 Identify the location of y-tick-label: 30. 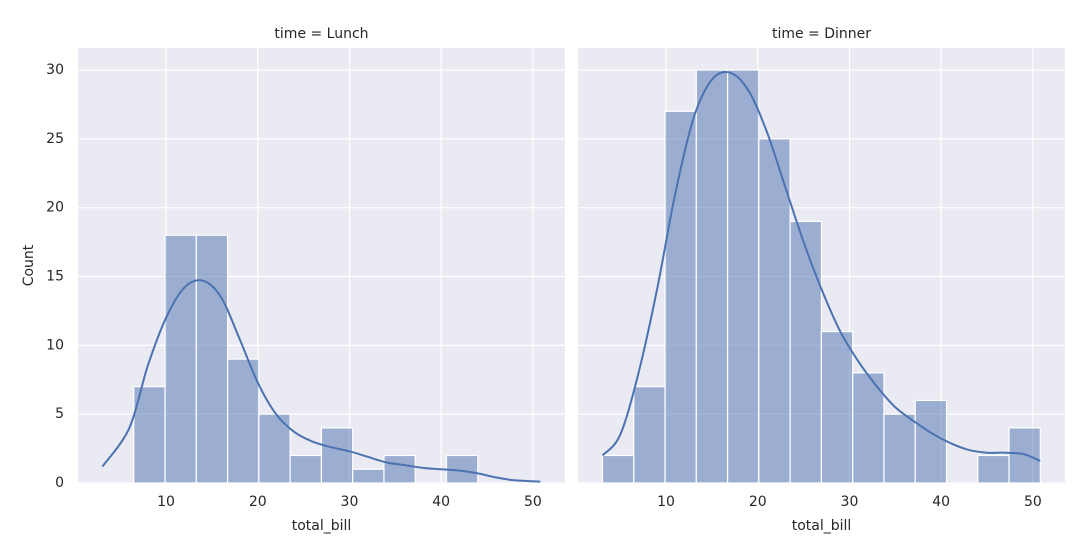
(55, 70).